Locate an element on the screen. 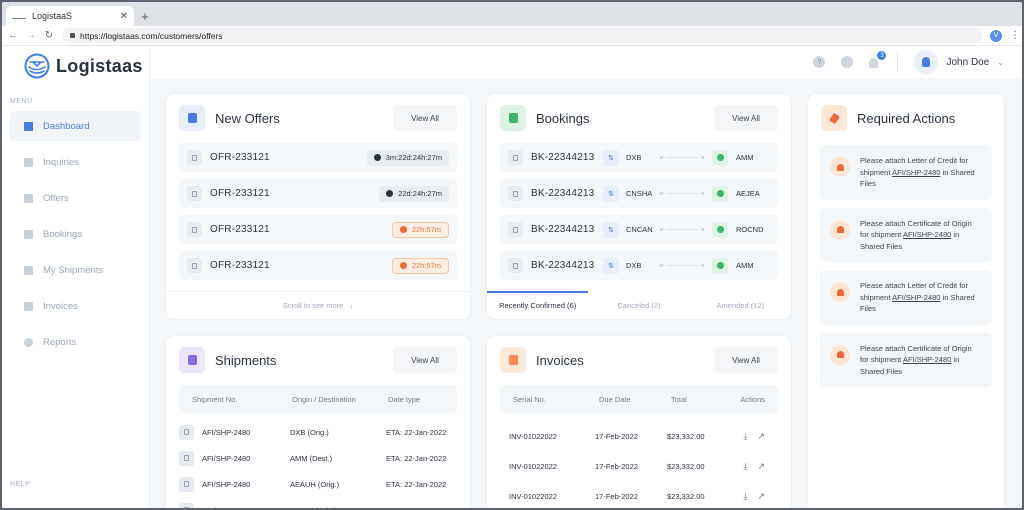 Image resolution: width=1024 pixels, height=510 pixels. browser-menu-icon: ⋮ is located at coordinates (1015, 35).